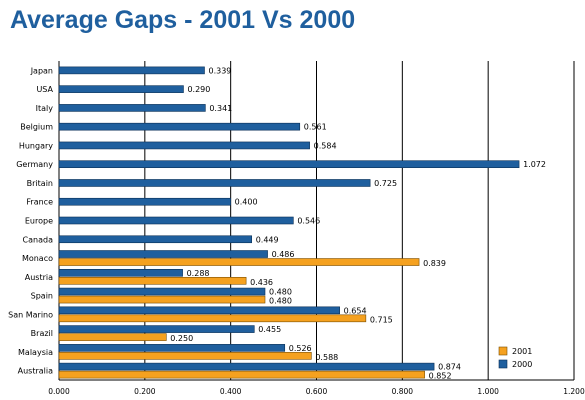 The height and width of the screenshot is (400, 585). I want to click on data-label-2001: 0.588, so click(326, 357).